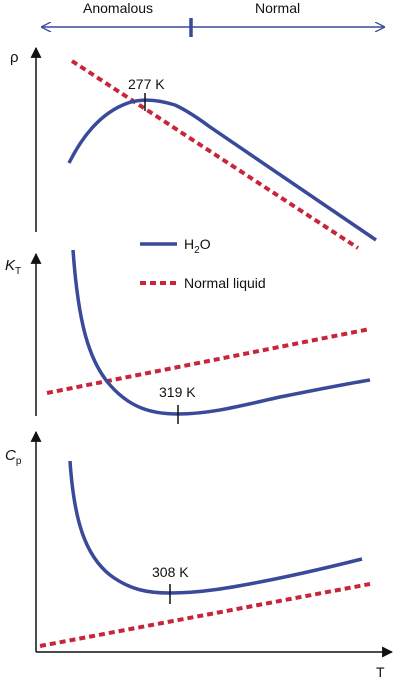  Describe the element at coordinates (10, 455) in the screenshot. I see `heat-capacity-symbol-main: C` at that location.